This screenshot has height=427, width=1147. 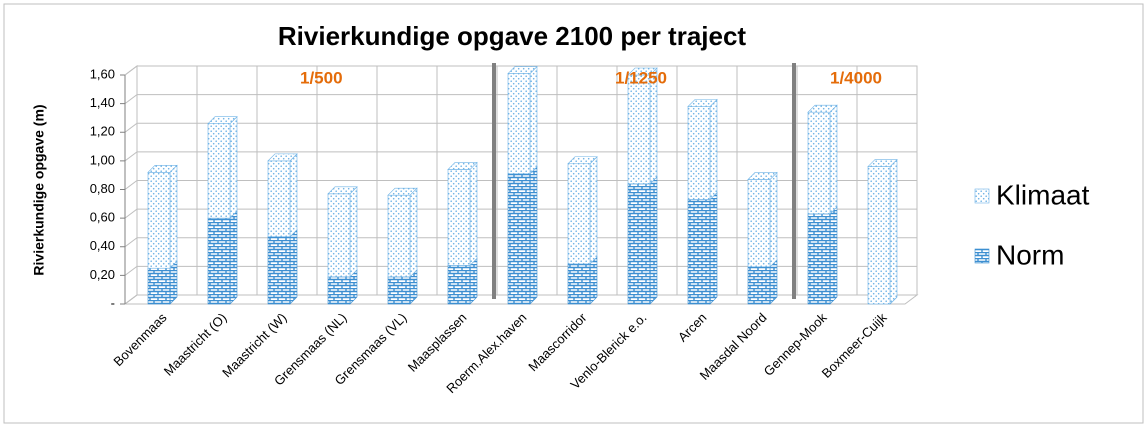 What do you see at coordinates (39, 189) in the screenshot?
I see `y-axis-label: Rivierkundige opgave (m)` at bounding box center [39, 189].